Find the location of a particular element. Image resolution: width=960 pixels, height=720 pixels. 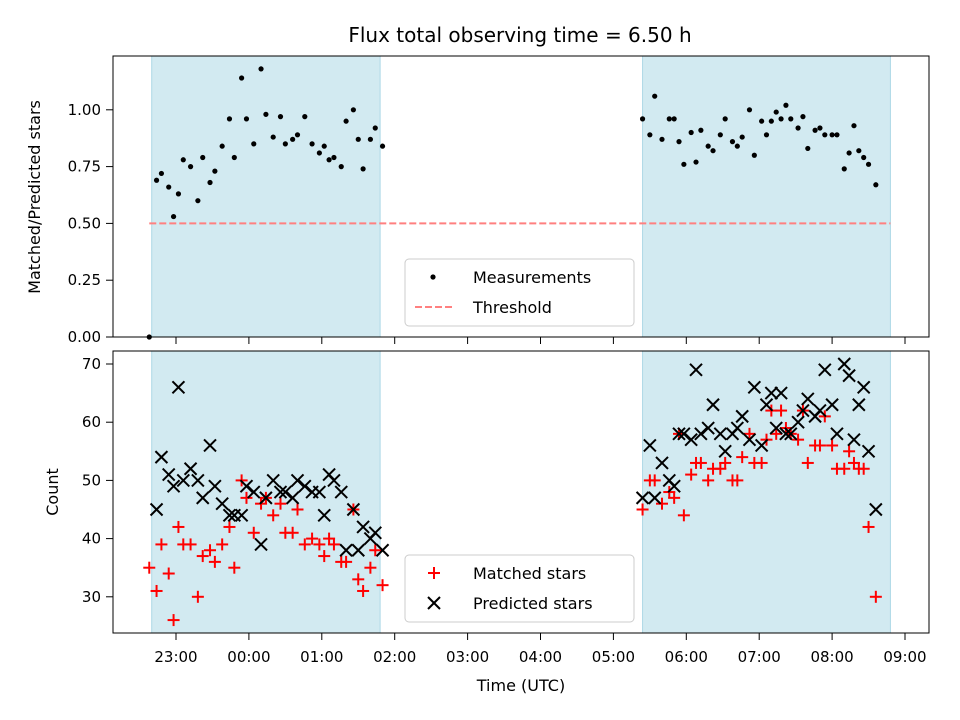

top-y-tick-label: 1.00 is located at coordinates (84, 110).